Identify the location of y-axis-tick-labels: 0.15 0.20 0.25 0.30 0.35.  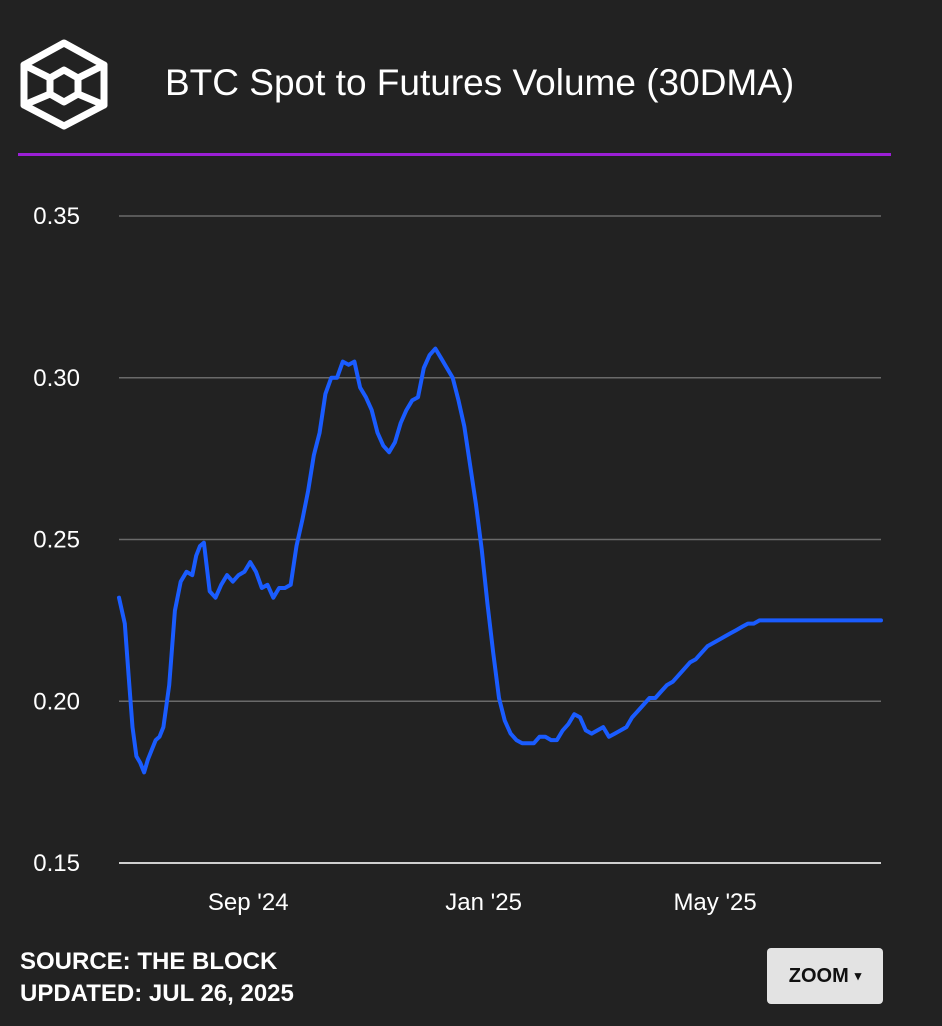
(56, 540).